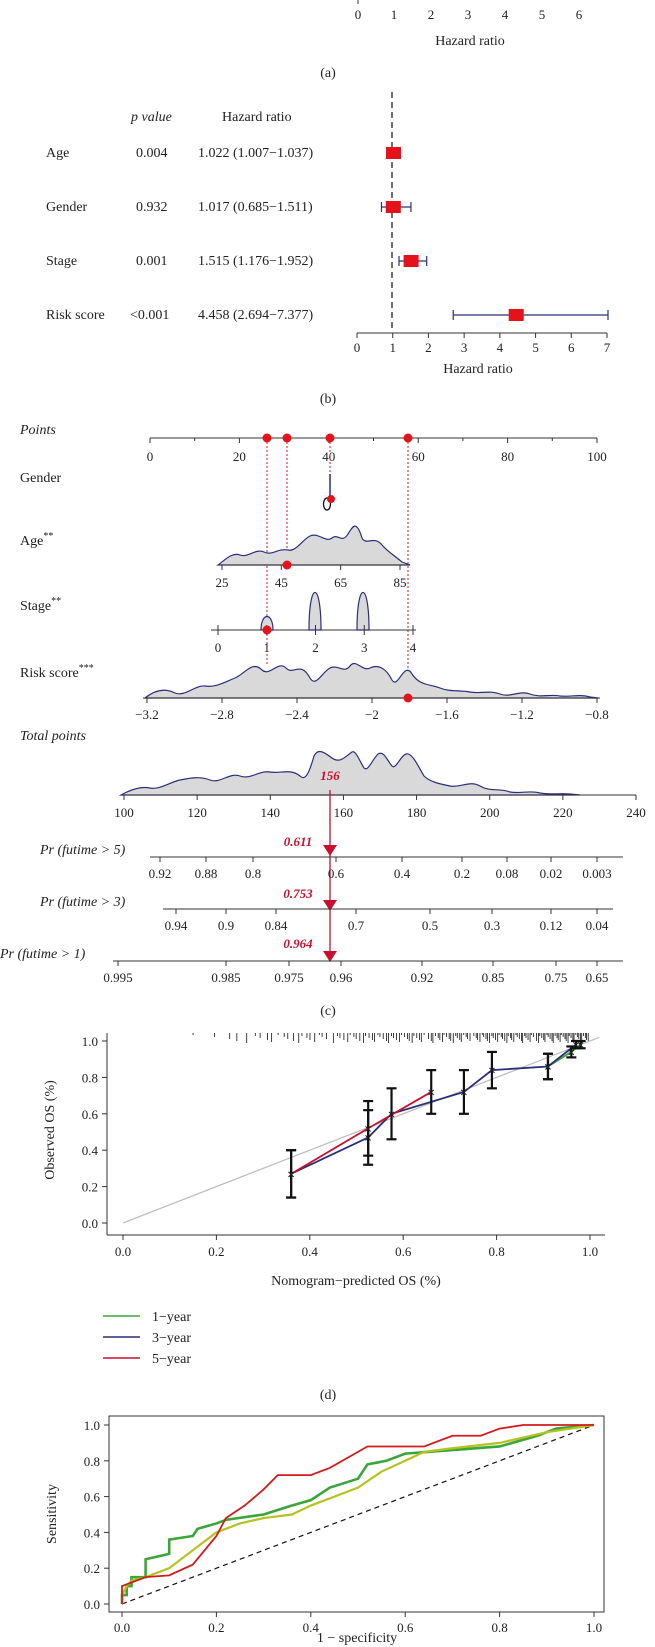  I want to click on panel-b-row-p-1: 0.932, so click(152, 207).